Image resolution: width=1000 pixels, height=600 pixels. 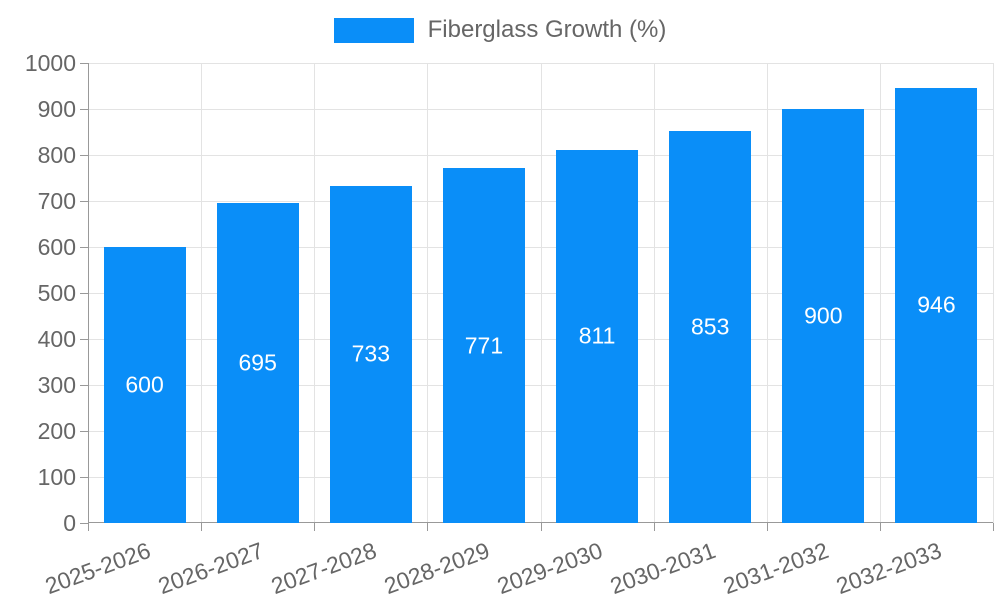 What do you see at coordinates (56, 293) in the screenshot?
I see `y-tick-label: 500` at bounding box center [56, 293].